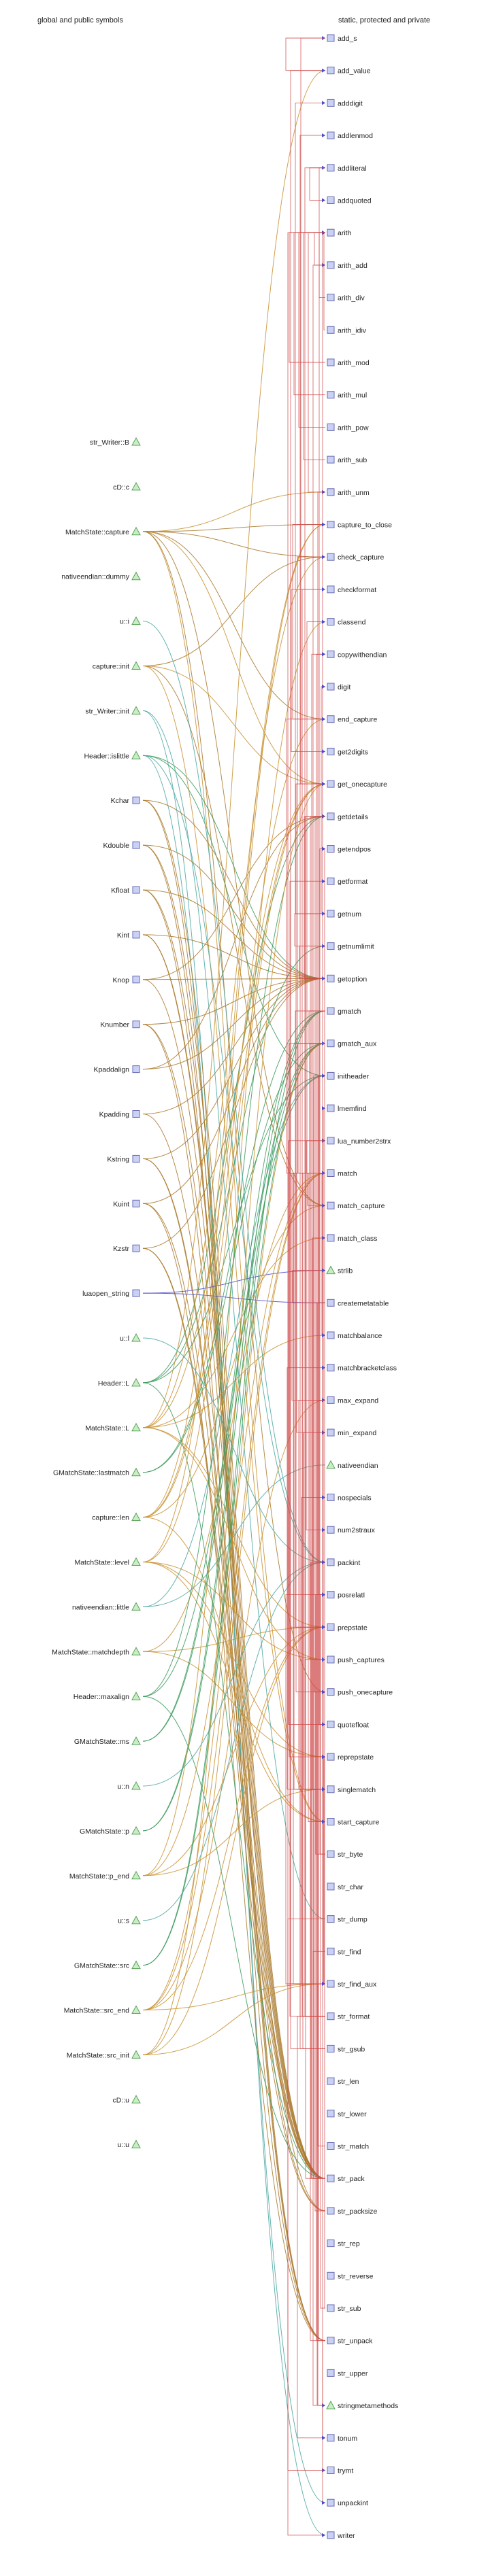 This screenshot has width=490, height=2576. What do you see at coordinates (346, 1595) in the screenshot?
I see `node-posrelati: posrelatI` at bounding box center [346, 1595].